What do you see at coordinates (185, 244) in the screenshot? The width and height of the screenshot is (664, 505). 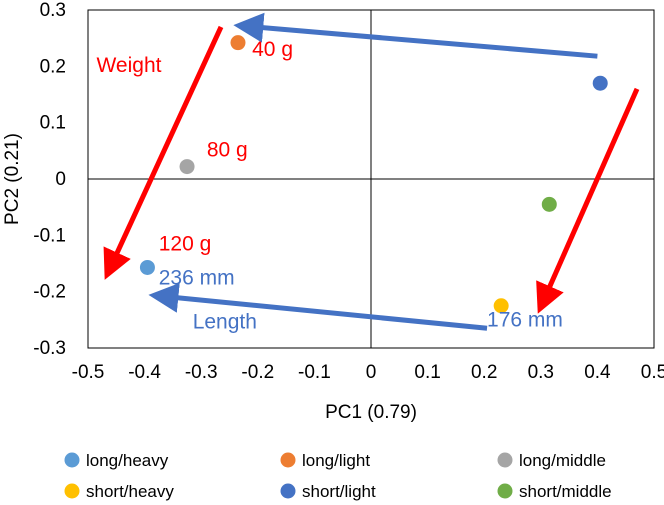 I see `annotation-label: 120 g` at bounding box center [185, 244].